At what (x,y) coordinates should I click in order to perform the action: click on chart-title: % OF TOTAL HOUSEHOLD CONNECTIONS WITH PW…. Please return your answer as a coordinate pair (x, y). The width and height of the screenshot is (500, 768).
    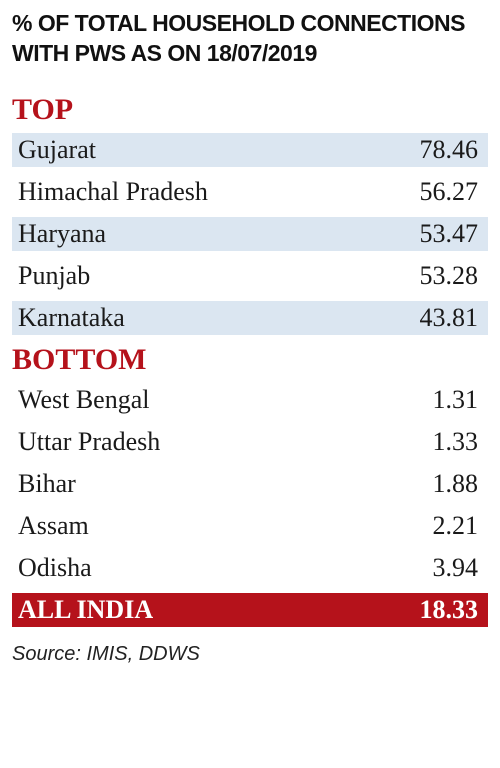
    Looking at the image, I should click on (238, 38).